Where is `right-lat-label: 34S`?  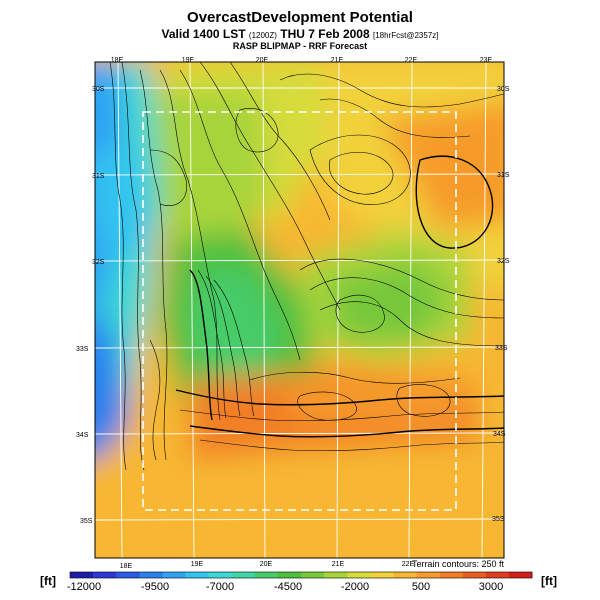 right-lat-label: 34S is located at coordinates (499, 434).